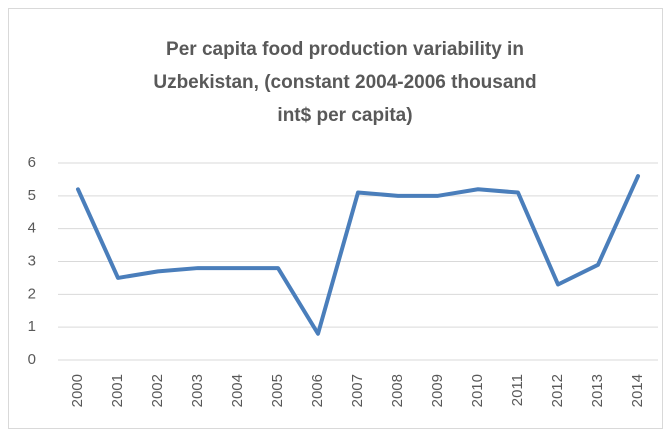  I want to click on x-tick-label: 2014, so click(637, 390).